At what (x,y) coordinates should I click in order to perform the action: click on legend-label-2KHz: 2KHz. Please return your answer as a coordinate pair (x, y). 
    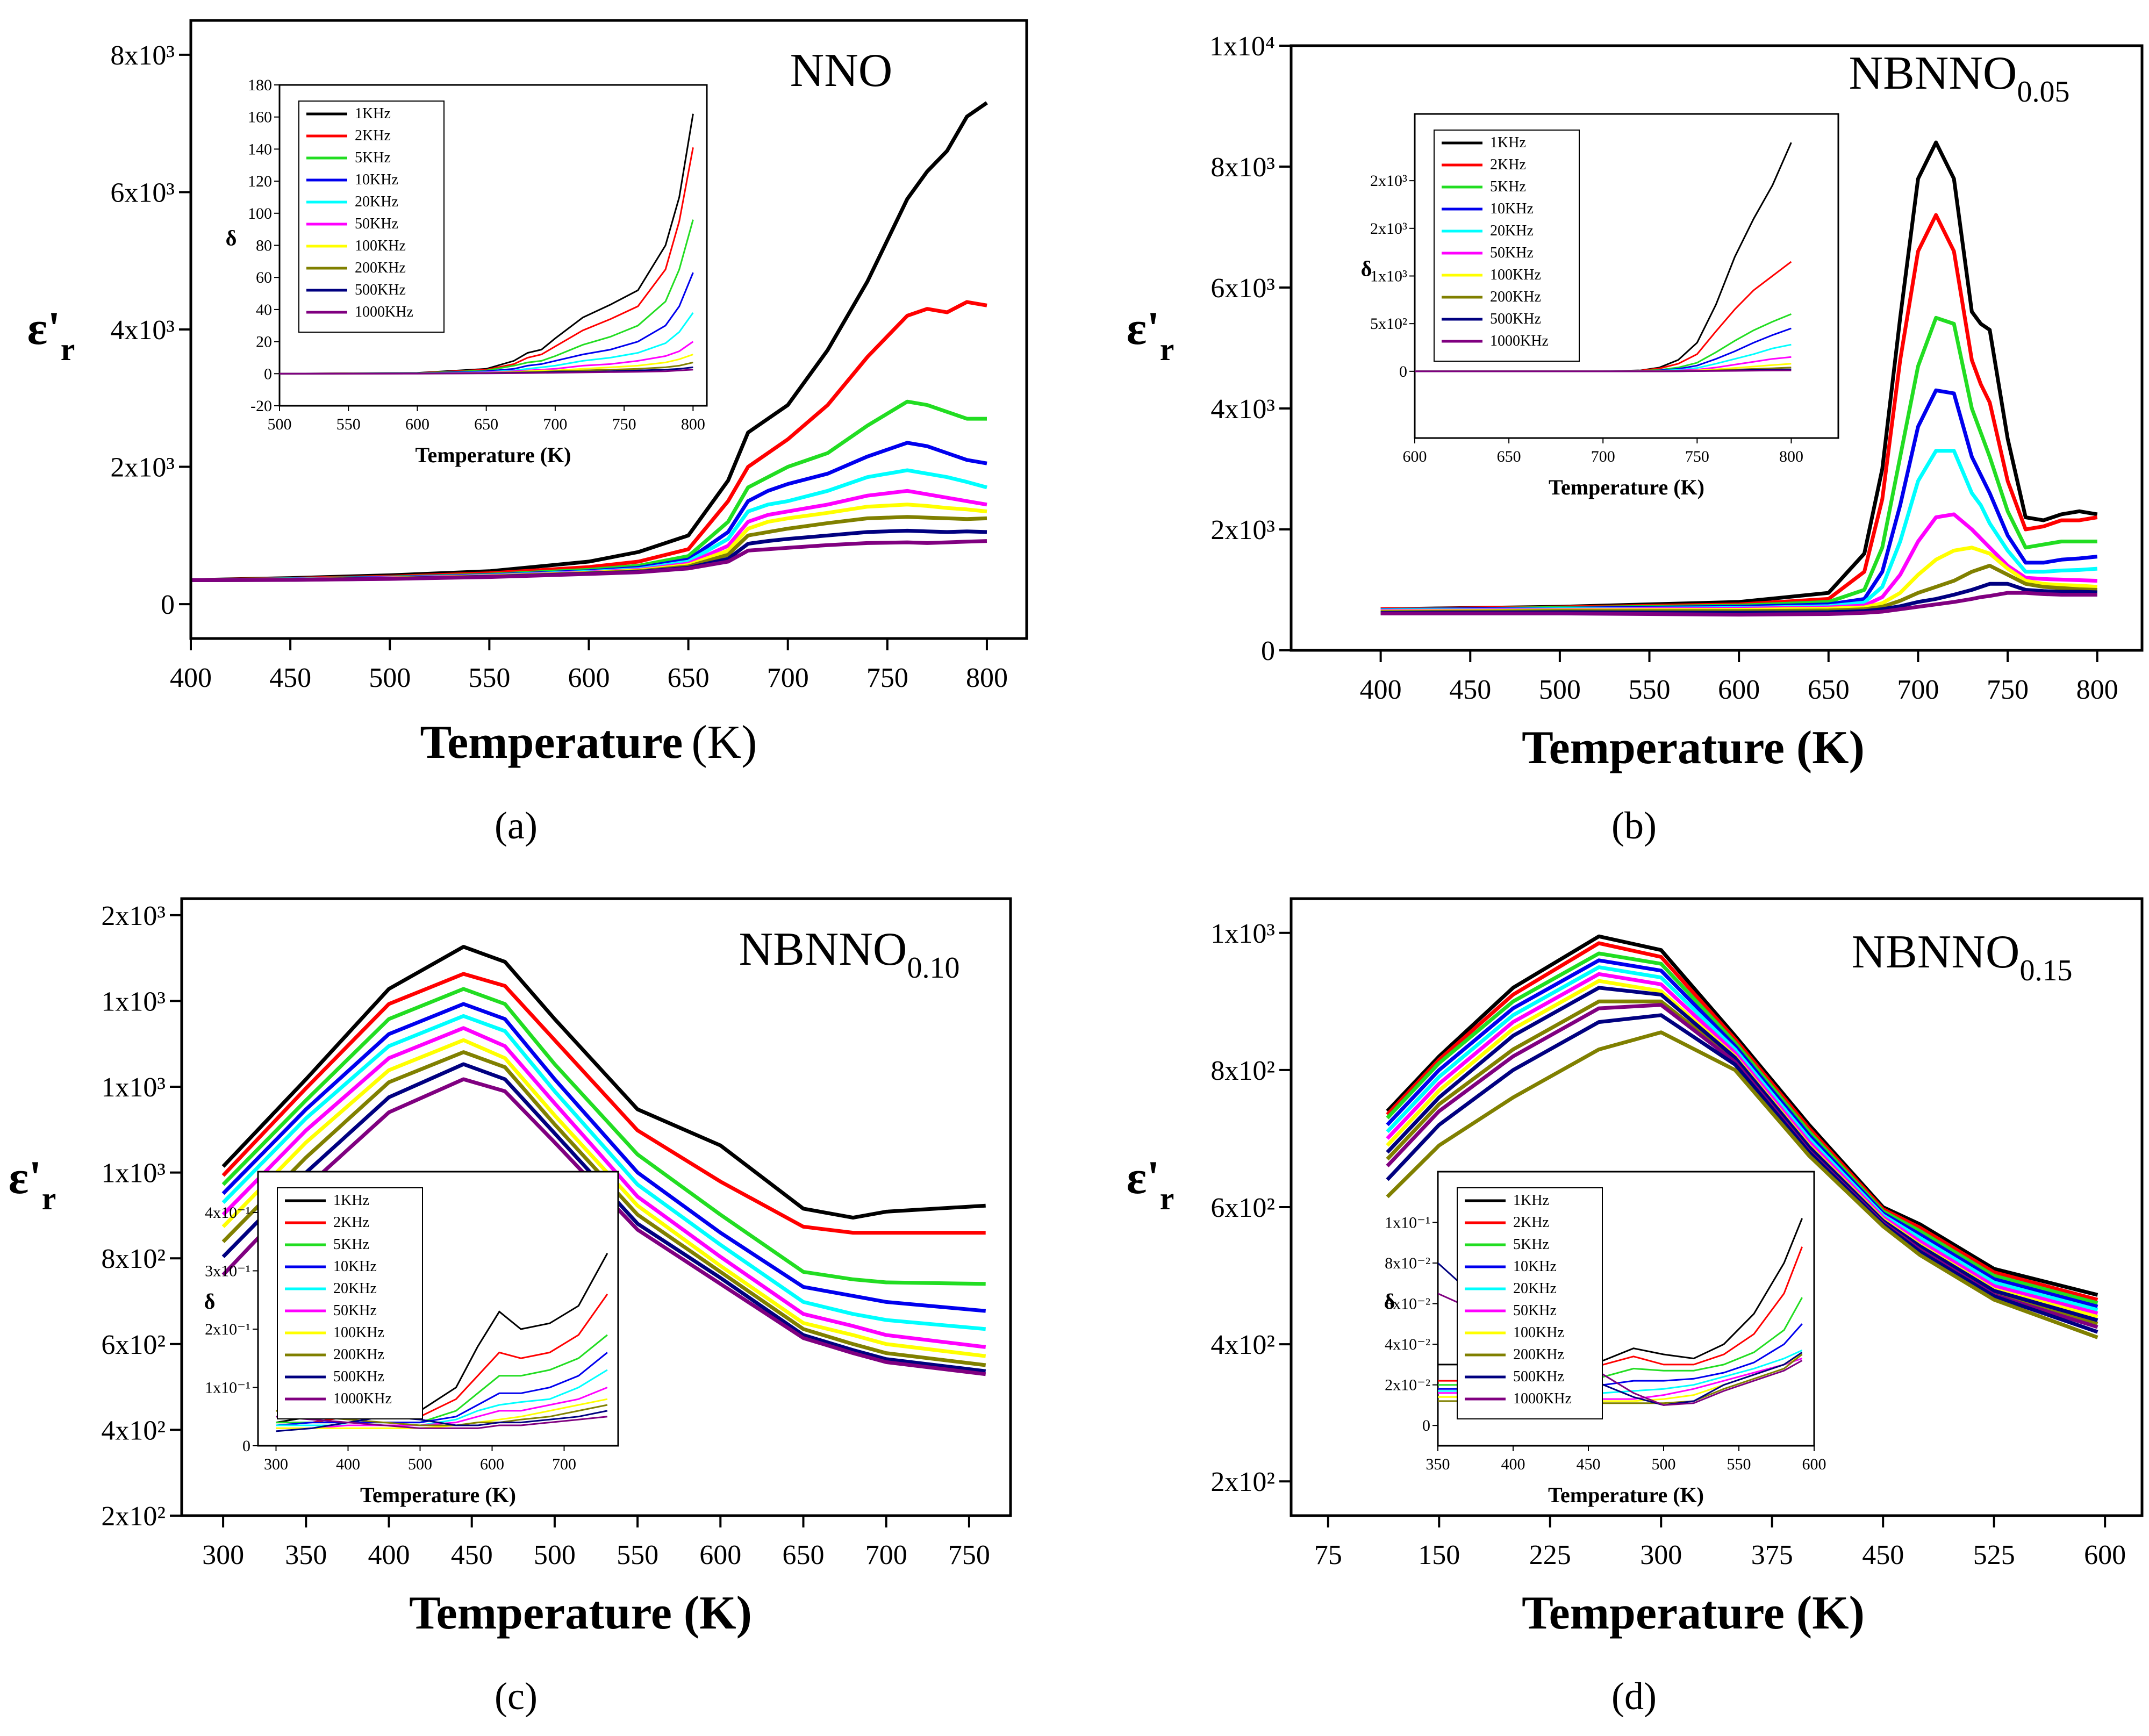
    Looking at the image, I should click on (351, 1222).